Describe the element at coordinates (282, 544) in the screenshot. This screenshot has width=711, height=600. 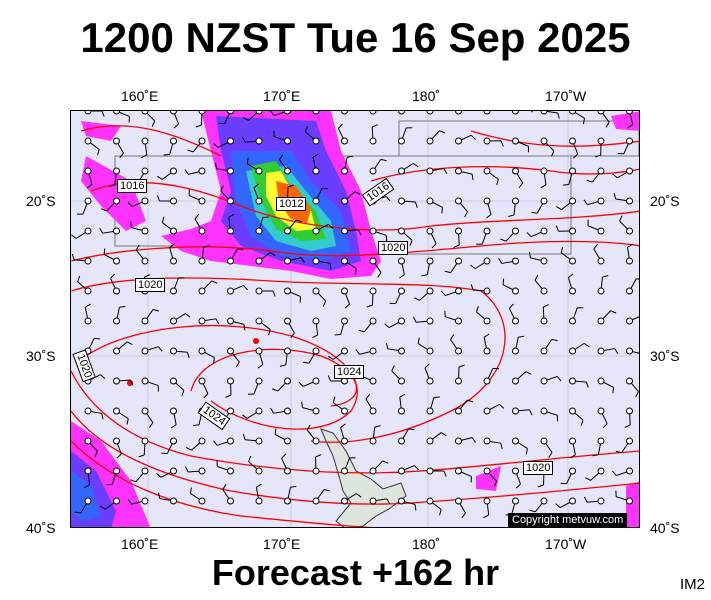
I see `lon-label-bottom-170e: 170˚E` at that location.